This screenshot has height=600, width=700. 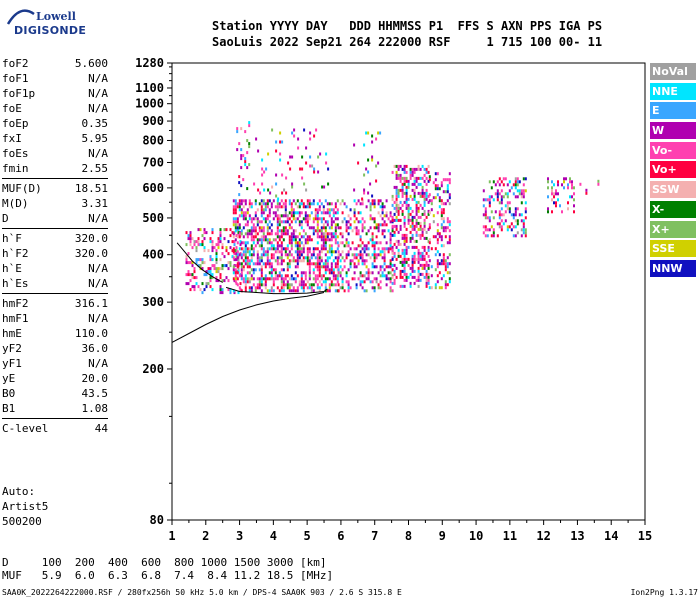 What do you see at coordinates (25, 428) in the screenshot?
I see `param-label: C-level` at bounding box center [25, 428].